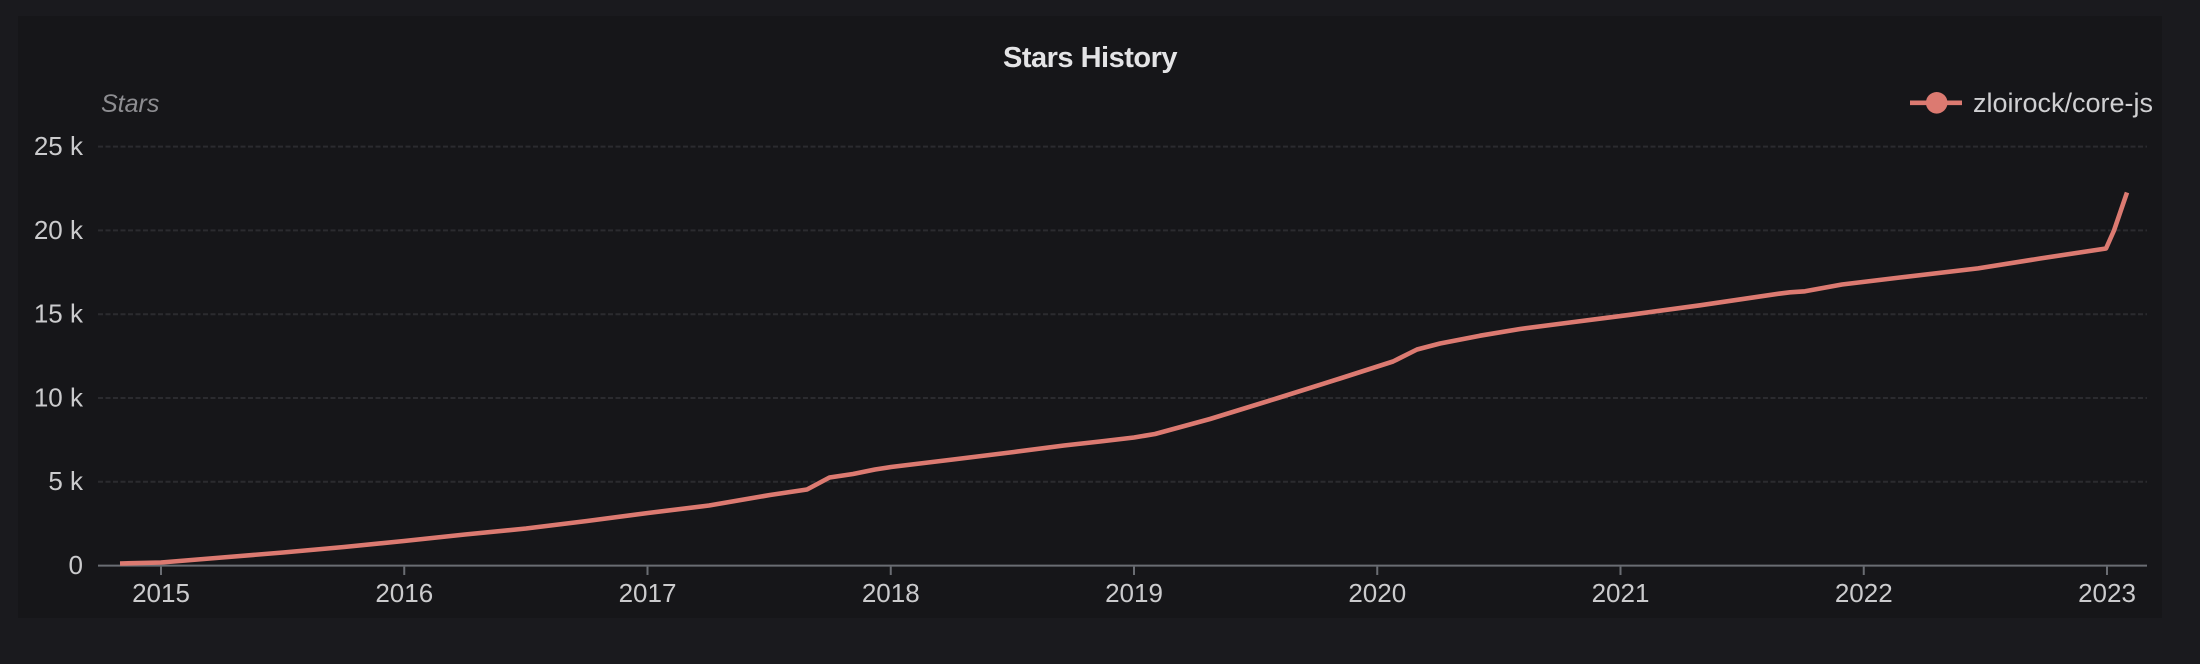 This screenshot has width=2200, height=664. What do you see at coordinates (648, 593) in the screenshot?
I see `svg-text: 2017` at bounding box center [648, 593].